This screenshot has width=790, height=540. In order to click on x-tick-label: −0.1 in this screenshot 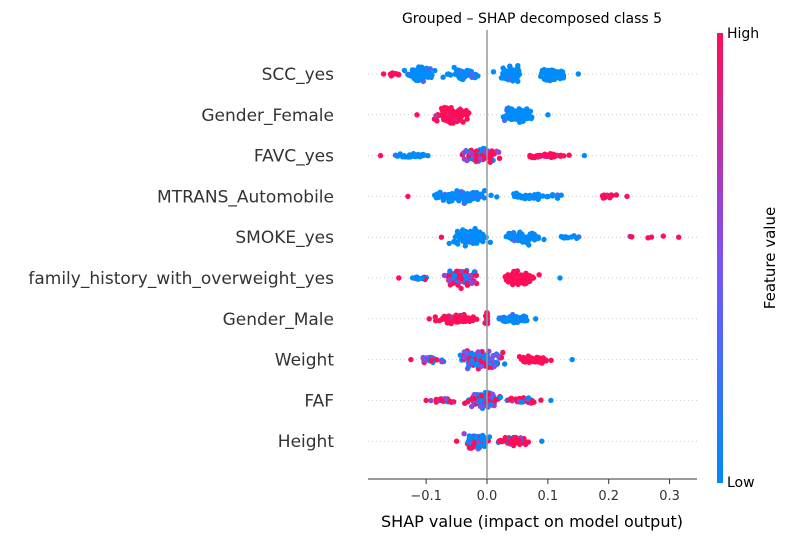, I will do `click(426, 496)`.